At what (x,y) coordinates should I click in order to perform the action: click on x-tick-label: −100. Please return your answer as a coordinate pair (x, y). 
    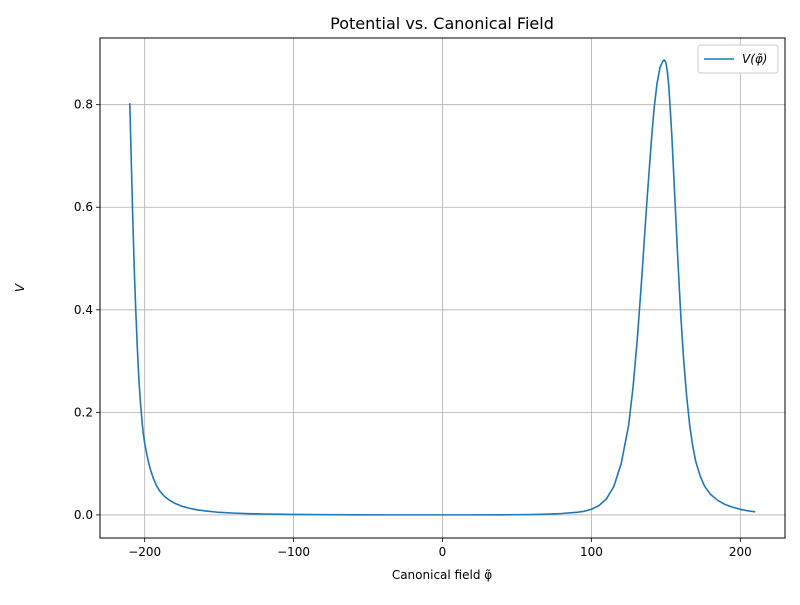
    Looking at the image, I should click on (293, 552).